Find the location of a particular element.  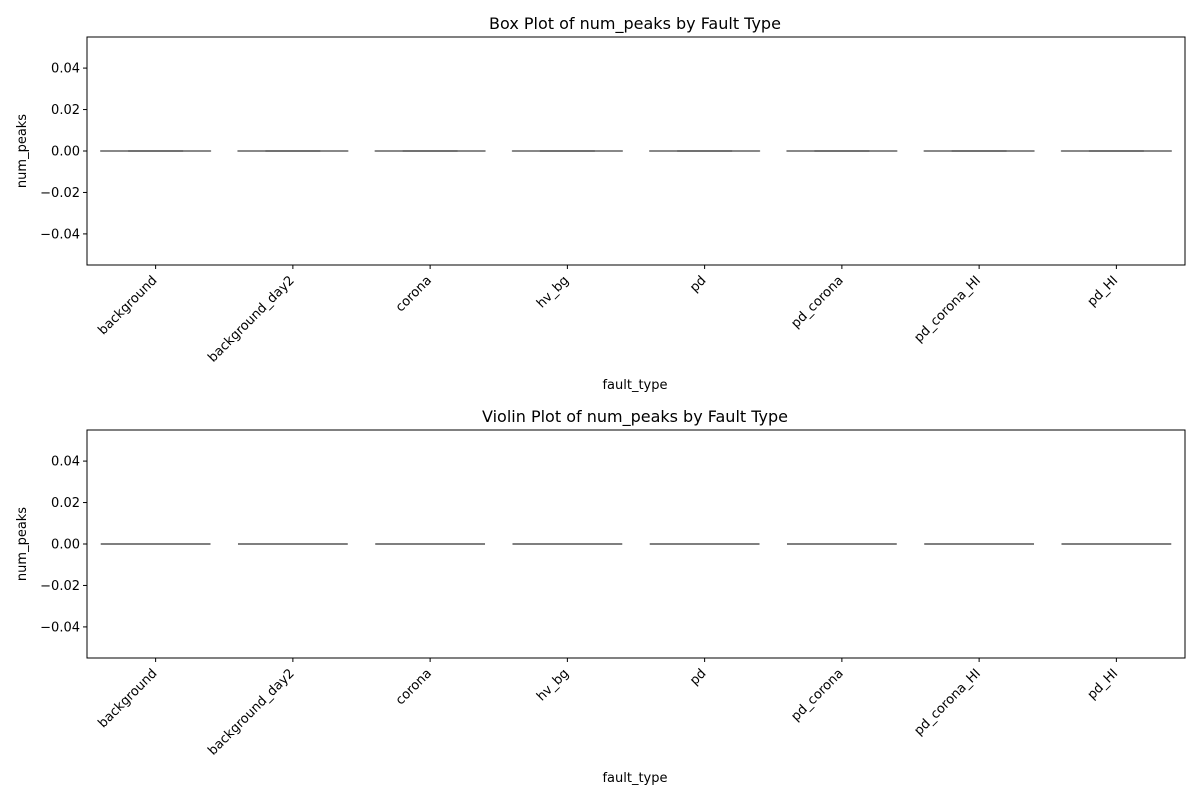

box-plot-y-ticks: −0.04 −0.02 0.00 0.02 0.04 is located at coordinates (63, 152).